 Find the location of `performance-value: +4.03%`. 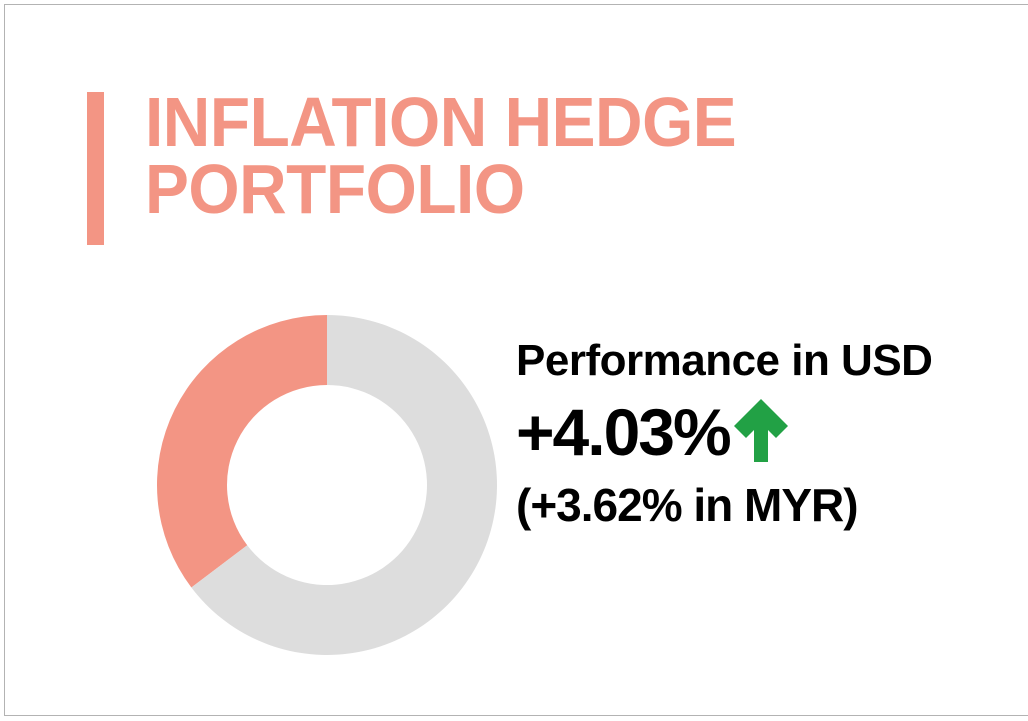

performance-value: +4.03% is located at coordinates (624, 432).